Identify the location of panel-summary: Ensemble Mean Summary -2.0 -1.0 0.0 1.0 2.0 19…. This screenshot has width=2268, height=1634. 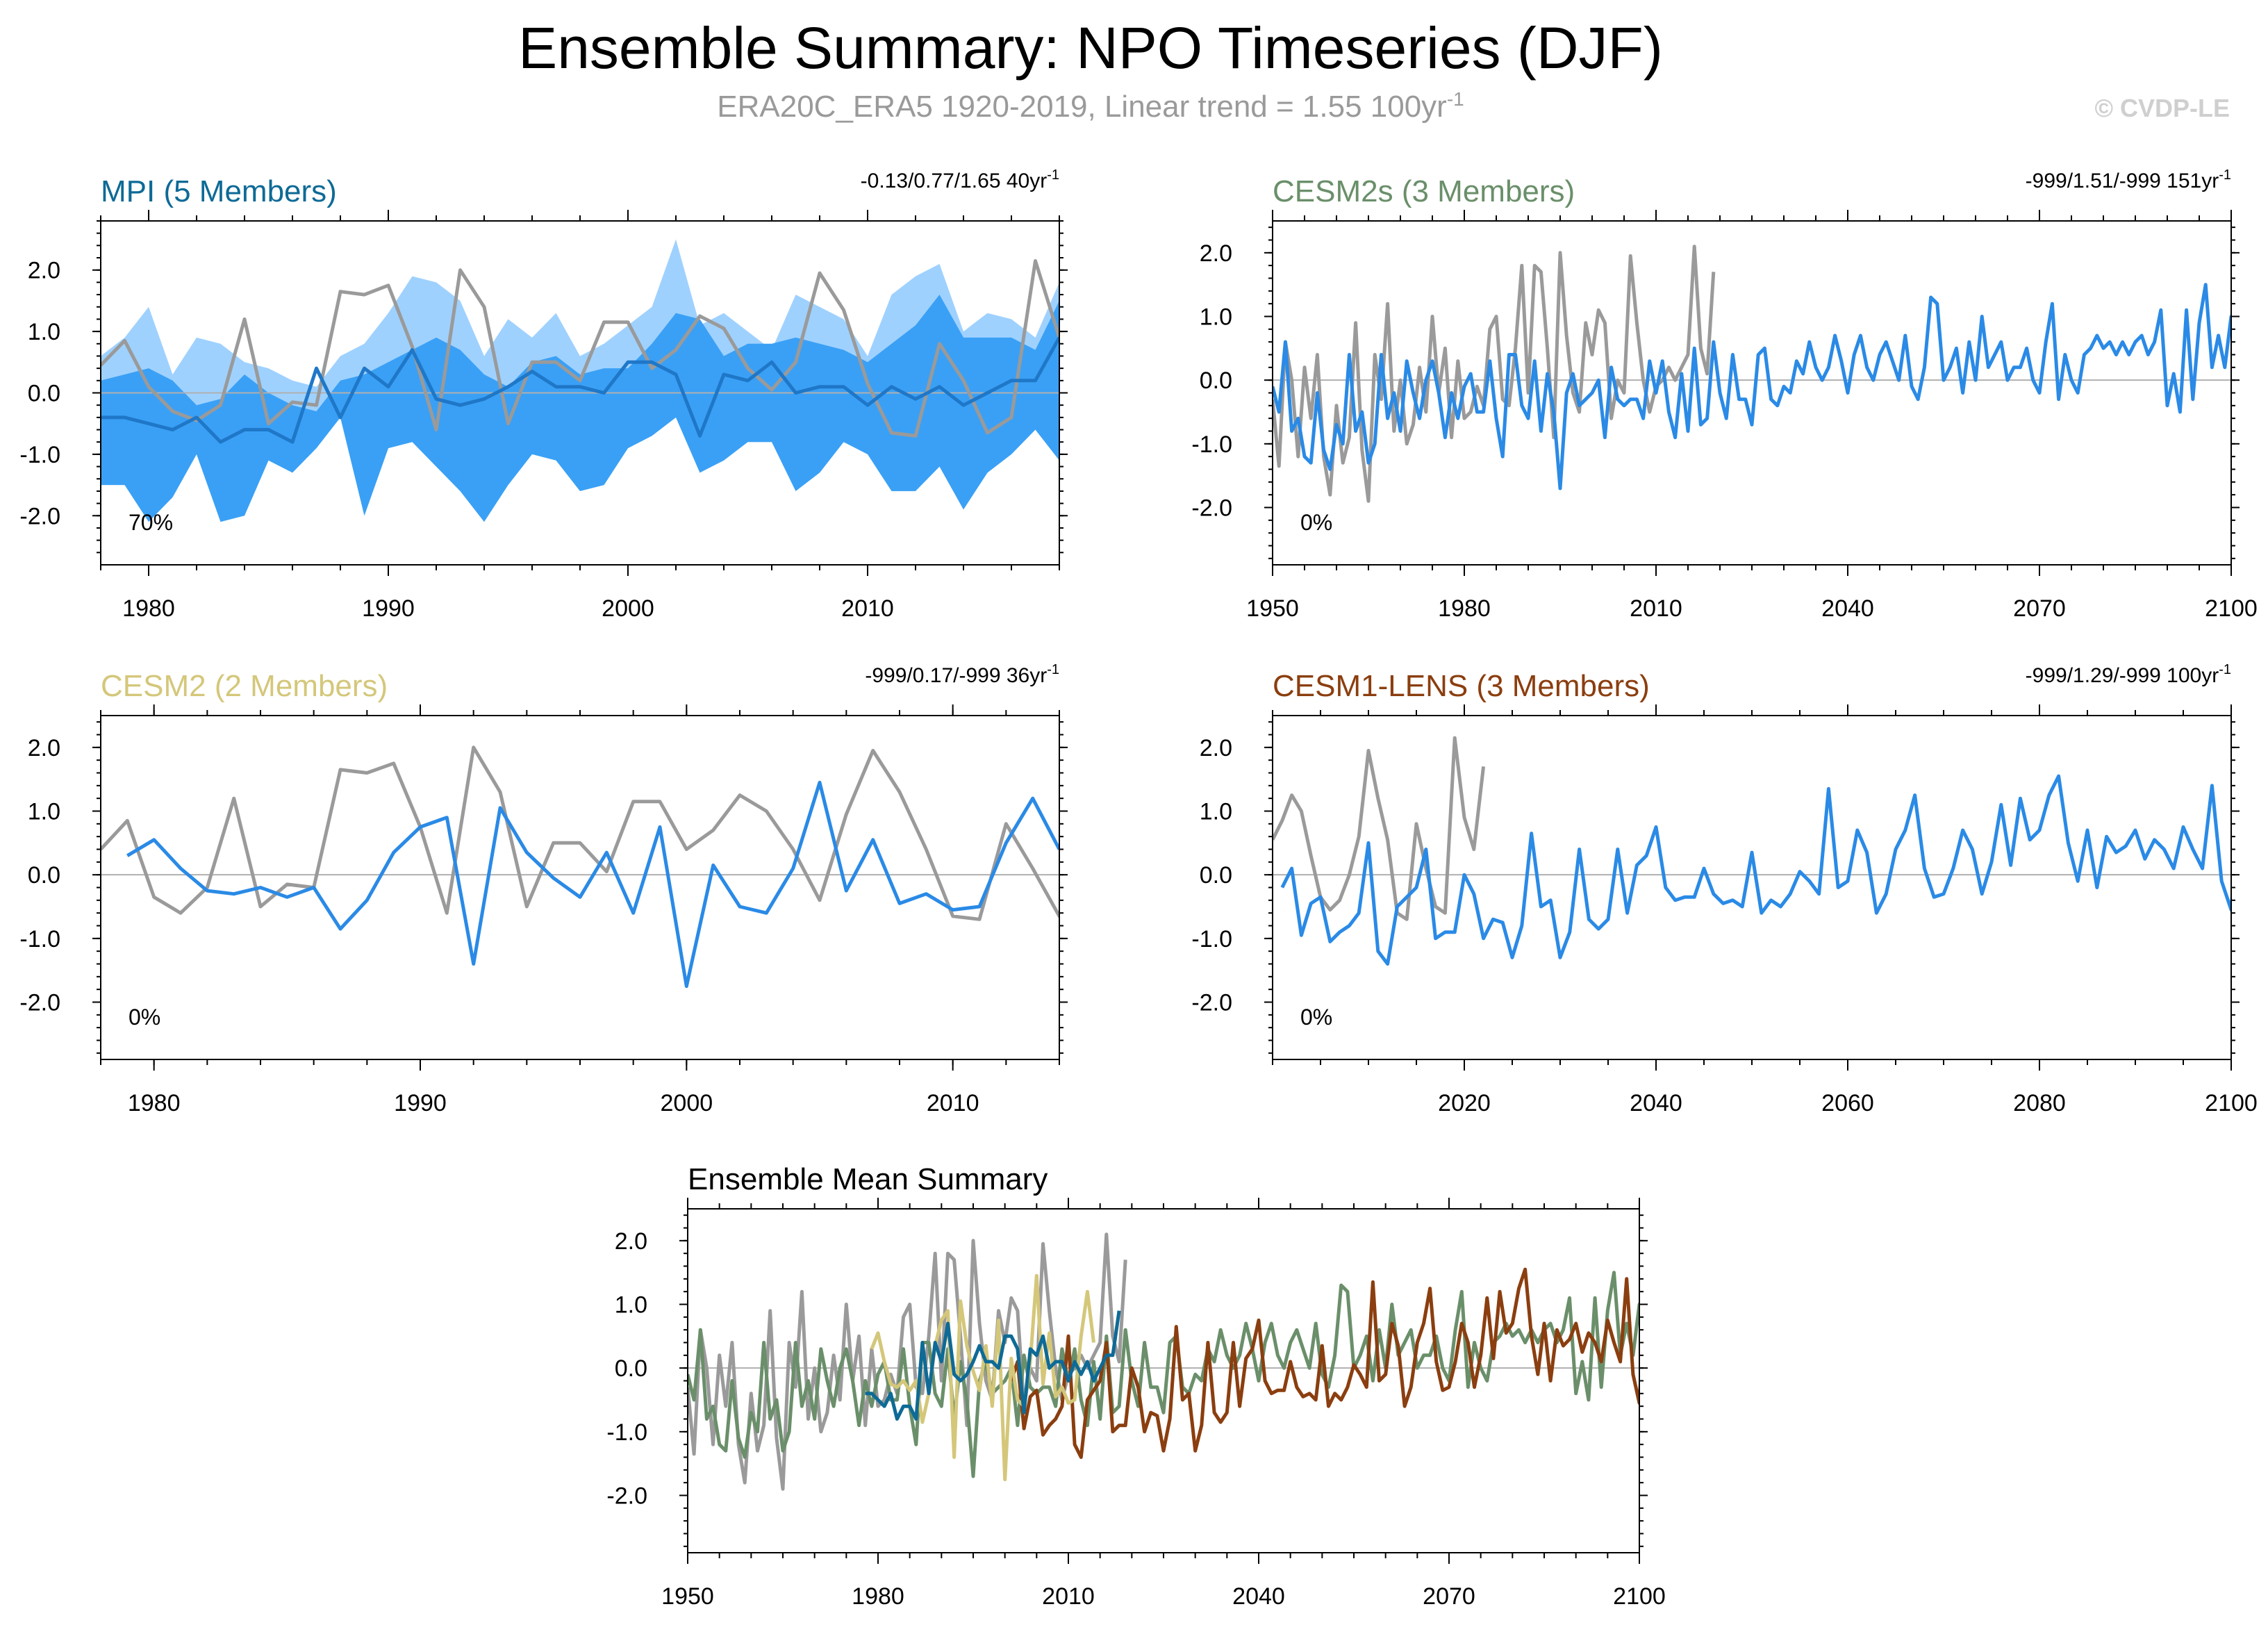
(1136, 1386).